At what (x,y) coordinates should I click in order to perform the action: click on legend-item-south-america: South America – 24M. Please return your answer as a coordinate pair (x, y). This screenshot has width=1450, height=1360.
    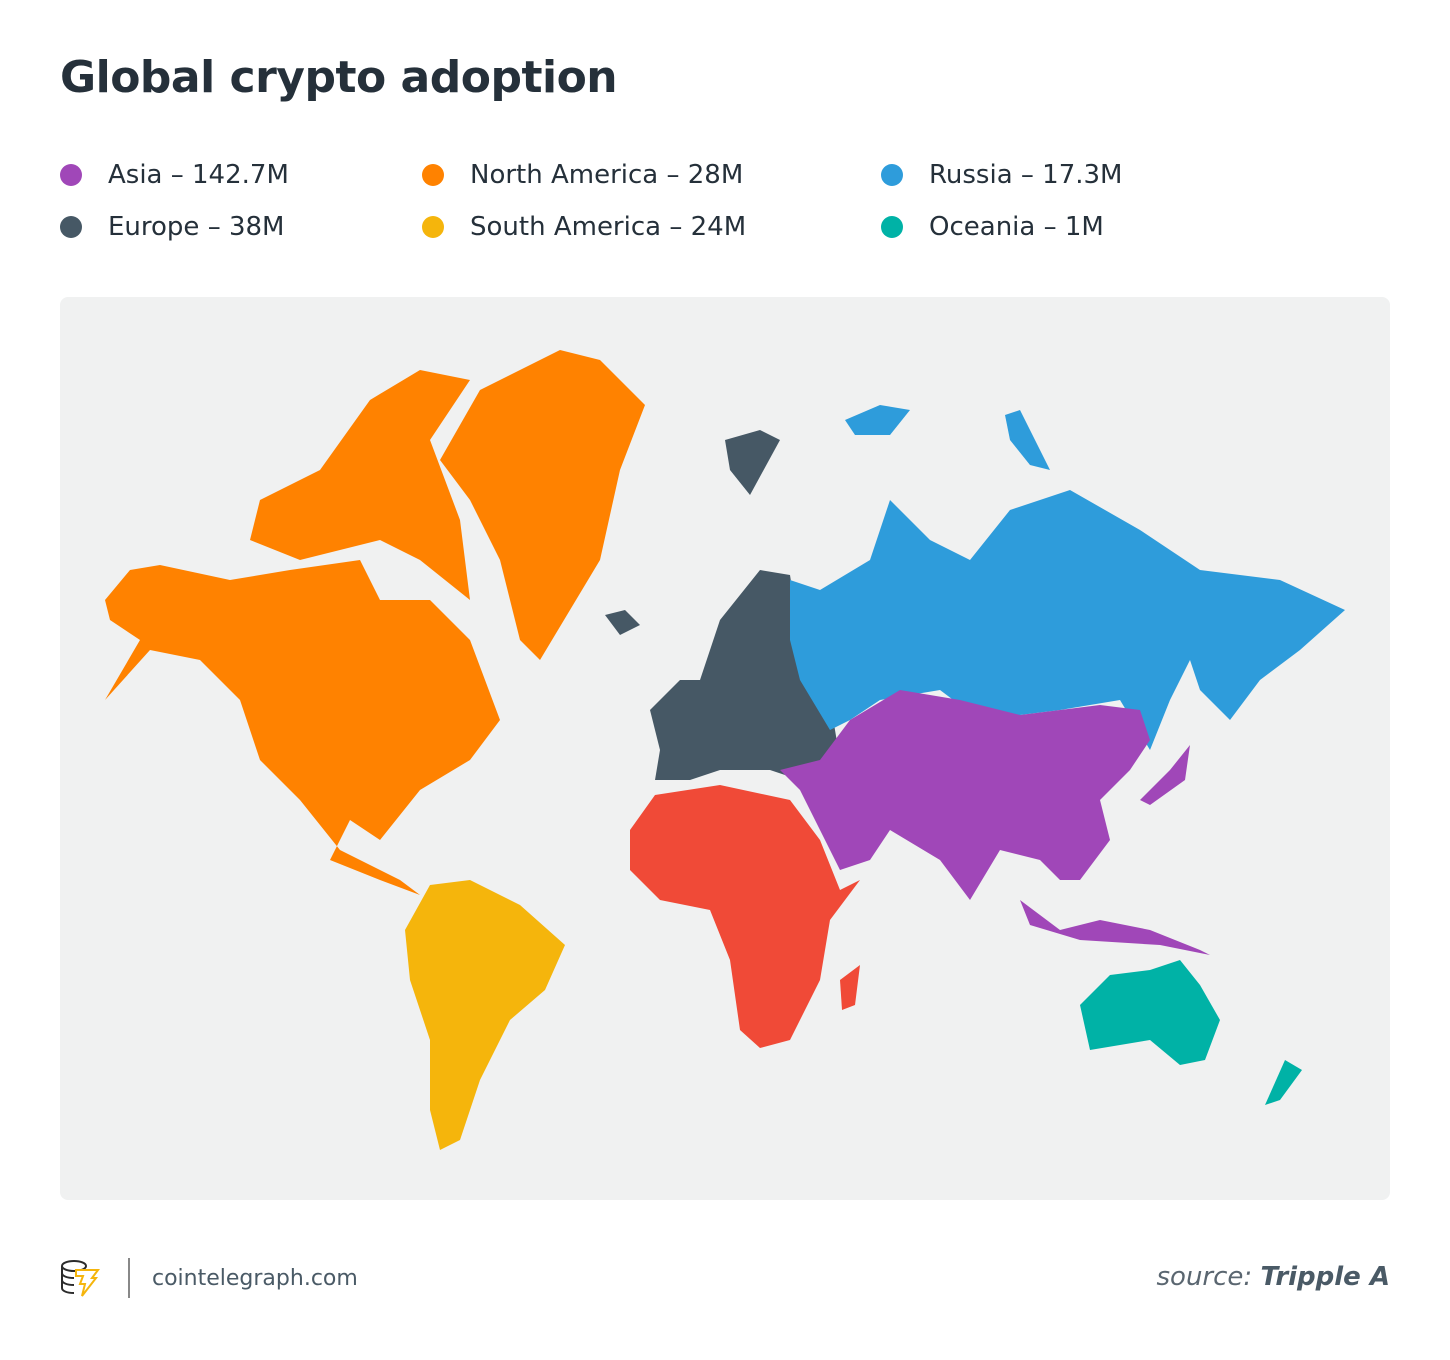
    Looking at the image, I should click on (584, 227).